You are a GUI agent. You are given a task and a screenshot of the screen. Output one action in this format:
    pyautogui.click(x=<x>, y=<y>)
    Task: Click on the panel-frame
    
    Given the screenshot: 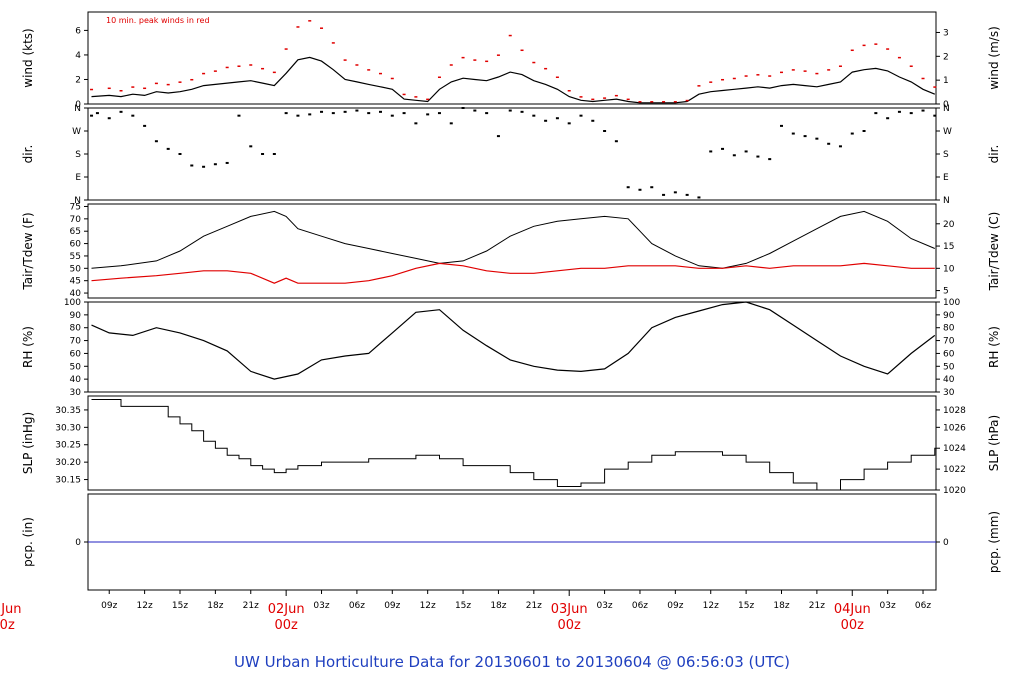 What is the action you would take?
    pyautogui.click(x=512, y=347)
    